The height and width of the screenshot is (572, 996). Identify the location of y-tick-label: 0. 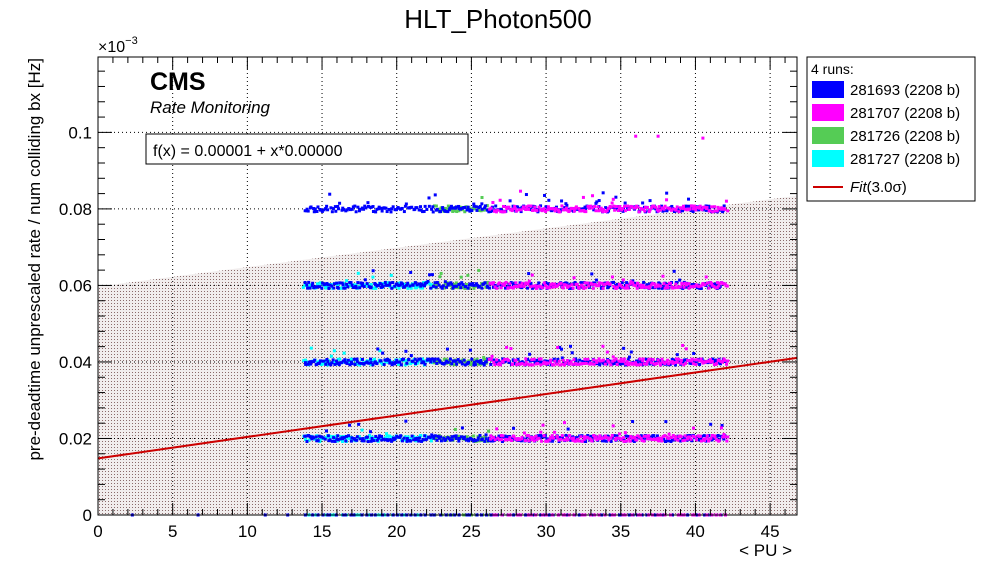
(87, 515).